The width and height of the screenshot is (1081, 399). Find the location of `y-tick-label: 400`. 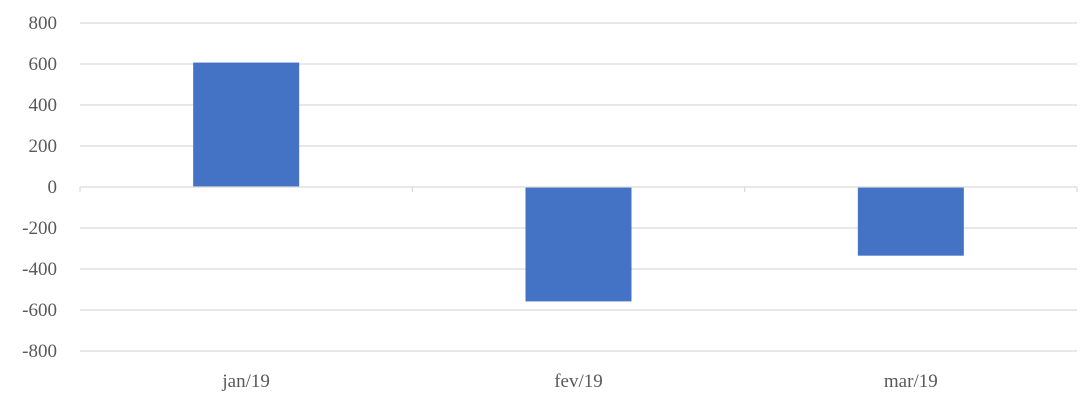

y-tick-label: 400 is located at coordinates (43, 105).